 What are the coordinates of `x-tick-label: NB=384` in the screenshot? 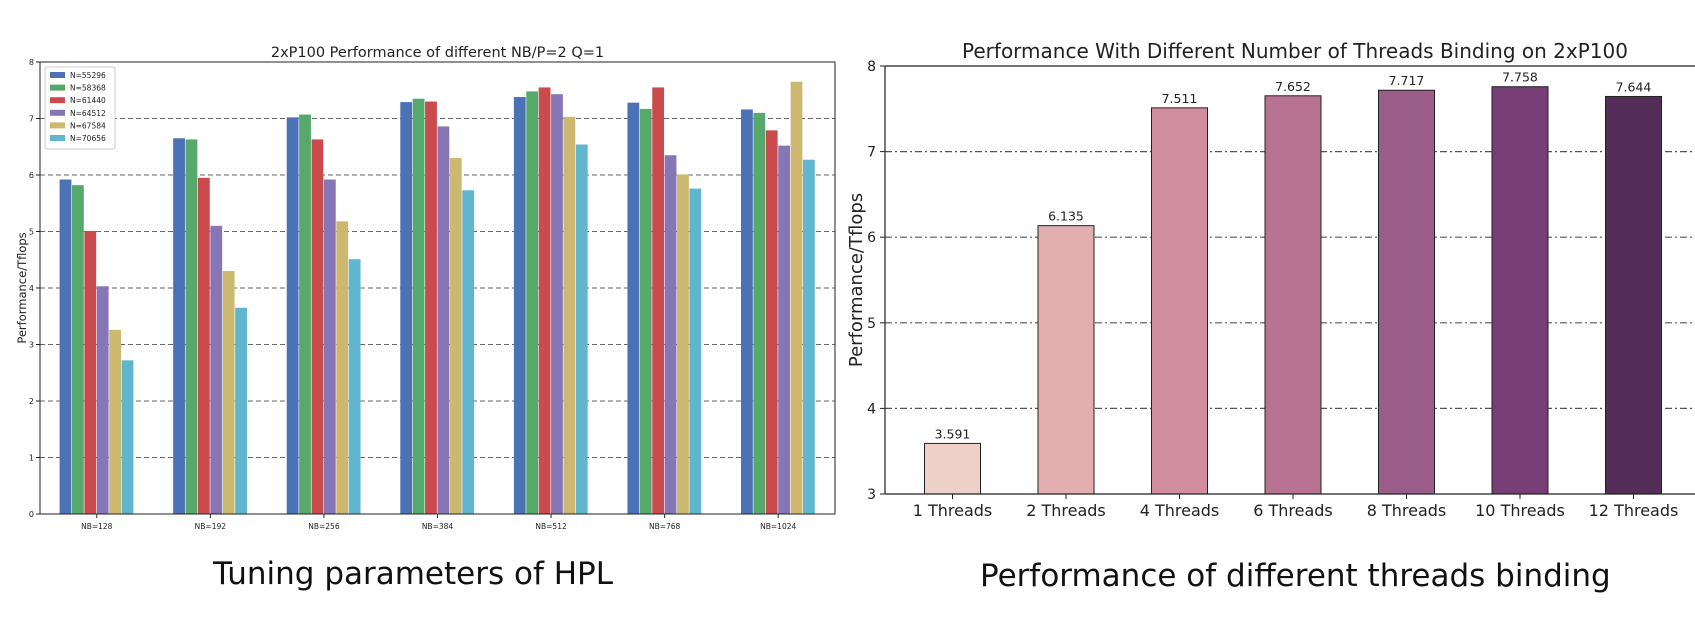 It's located at (438, 526).